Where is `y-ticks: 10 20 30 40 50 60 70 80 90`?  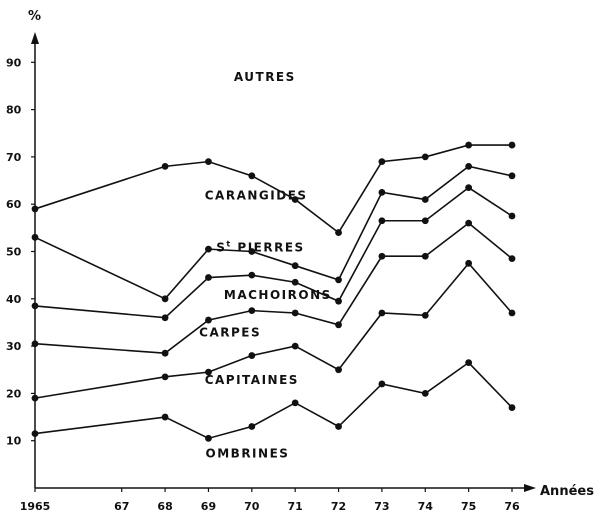 y-ticks: 10 20 30 40 50 60 70 80 90 is located at coordinates (20, 252).